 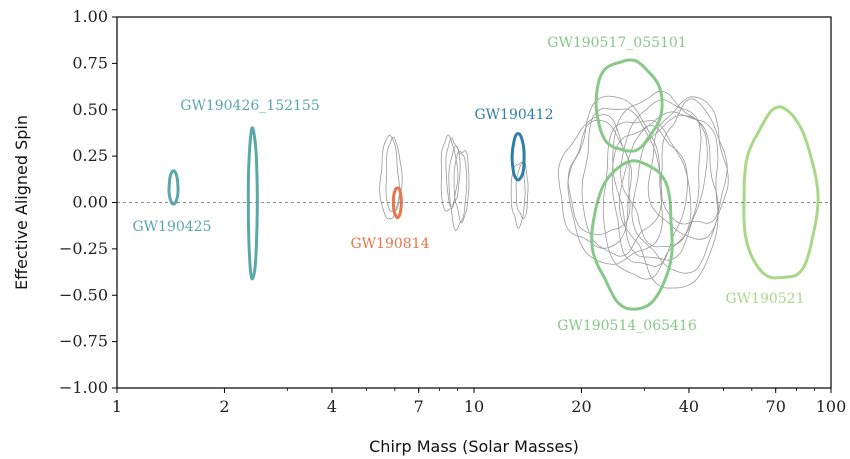 What do you see at coordinates (171, 227) in the screenshot?
I see `event-label-gw190425: GW190425` at bounding box center [171, 227].